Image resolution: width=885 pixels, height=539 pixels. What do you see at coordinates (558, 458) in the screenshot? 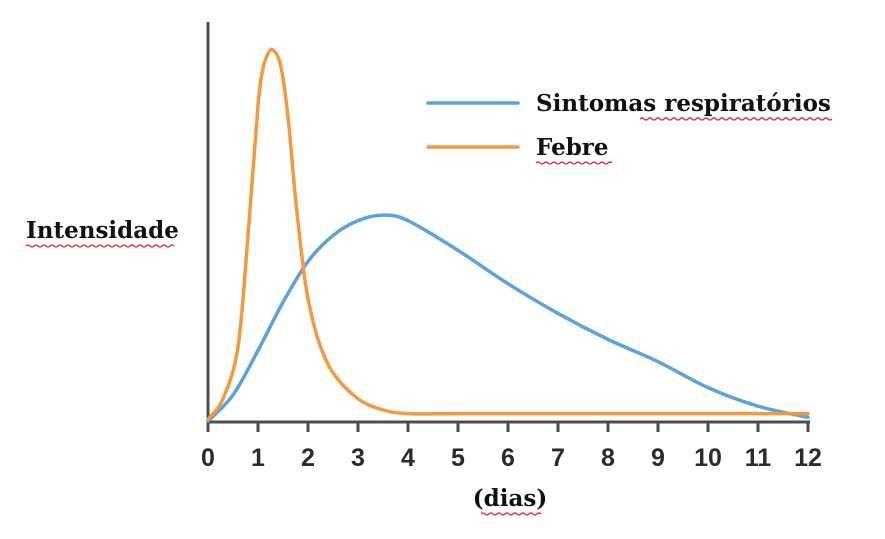
I see `x-tick-label-7: 7` at bounding box center [558, 458].